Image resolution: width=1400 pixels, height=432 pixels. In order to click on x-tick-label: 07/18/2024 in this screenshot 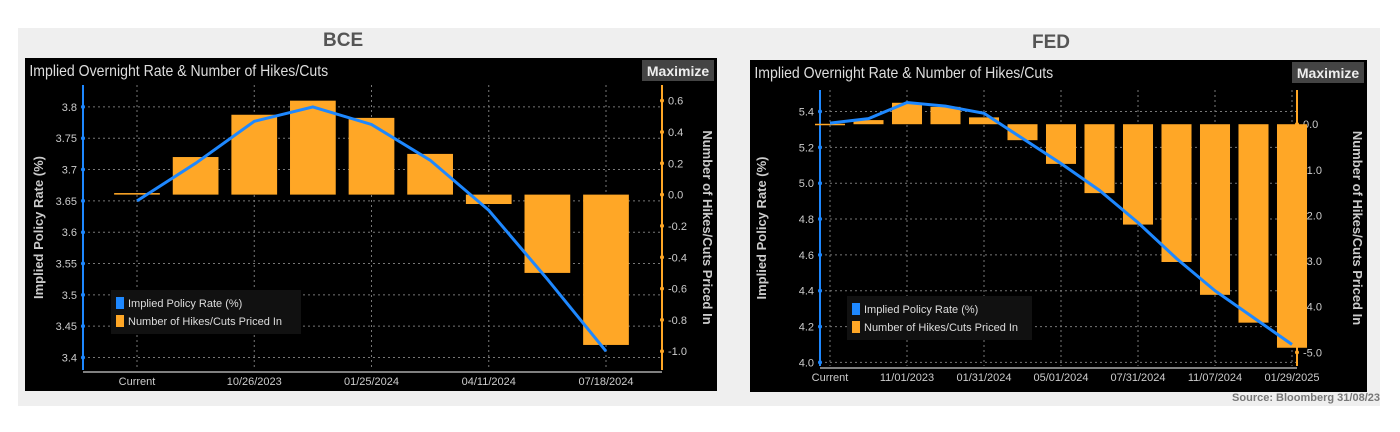, I will do `click(605, 382)`.